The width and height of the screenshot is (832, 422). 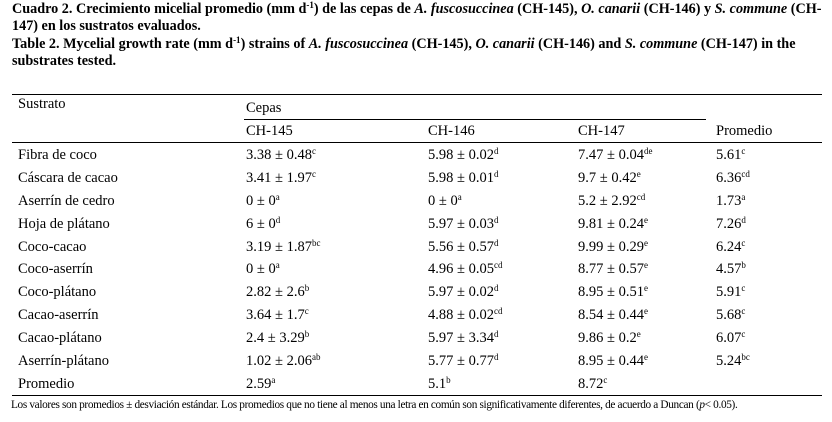 What do you see at coordinates (404, 52) in the screenshot?
I see `caption-text: (CH-147) in the substrates tested.` at bounding box center [404, 52].